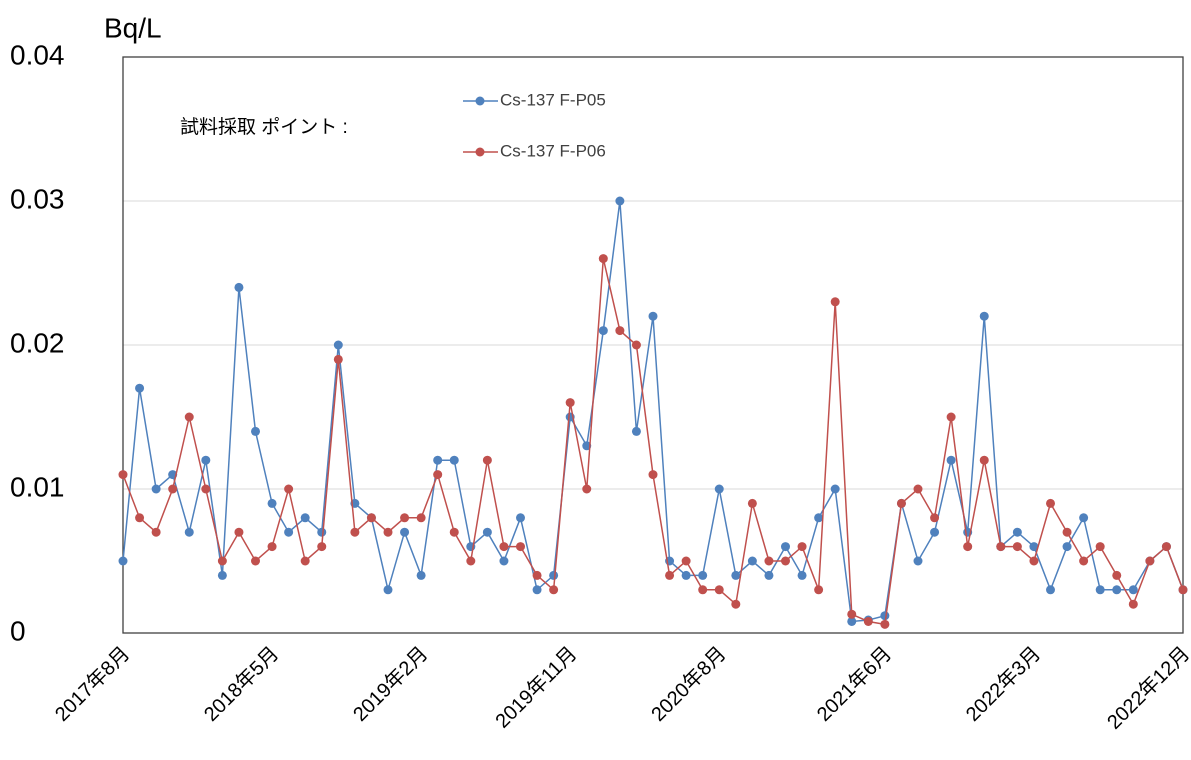 The height and width of the screenshot is (760, 1191). Describe the element at coordinates (18, 630) in the screenshot. I see `y-tick-label: 0` at that location.